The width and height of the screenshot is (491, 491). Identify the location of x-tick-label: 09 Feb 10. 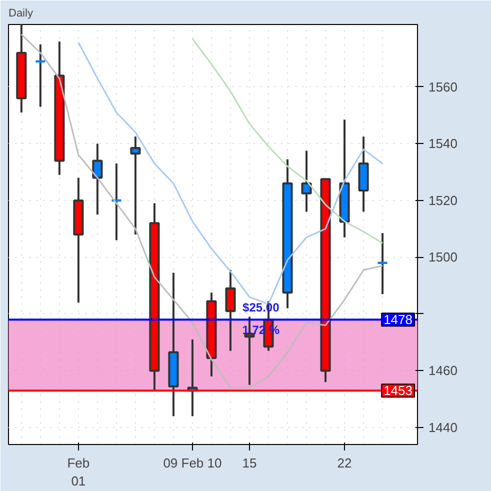
(192, 463).